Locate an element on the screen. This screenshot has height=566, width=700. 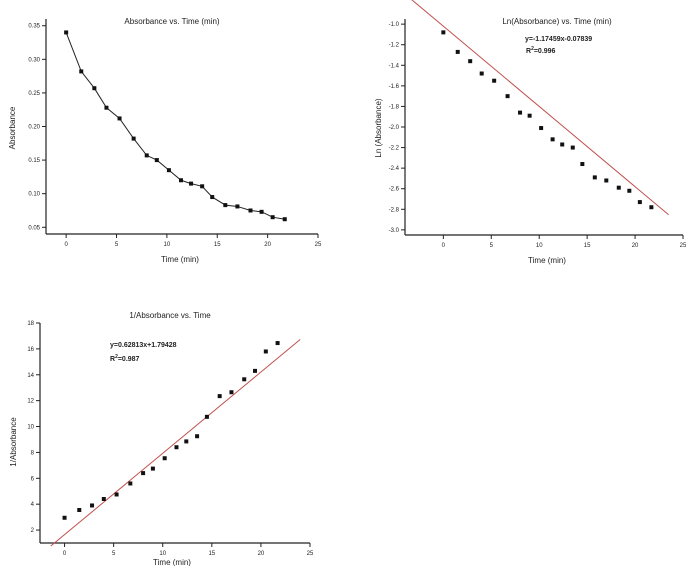
y-tick-label: -1.4 is located at coordinates (394, 66).